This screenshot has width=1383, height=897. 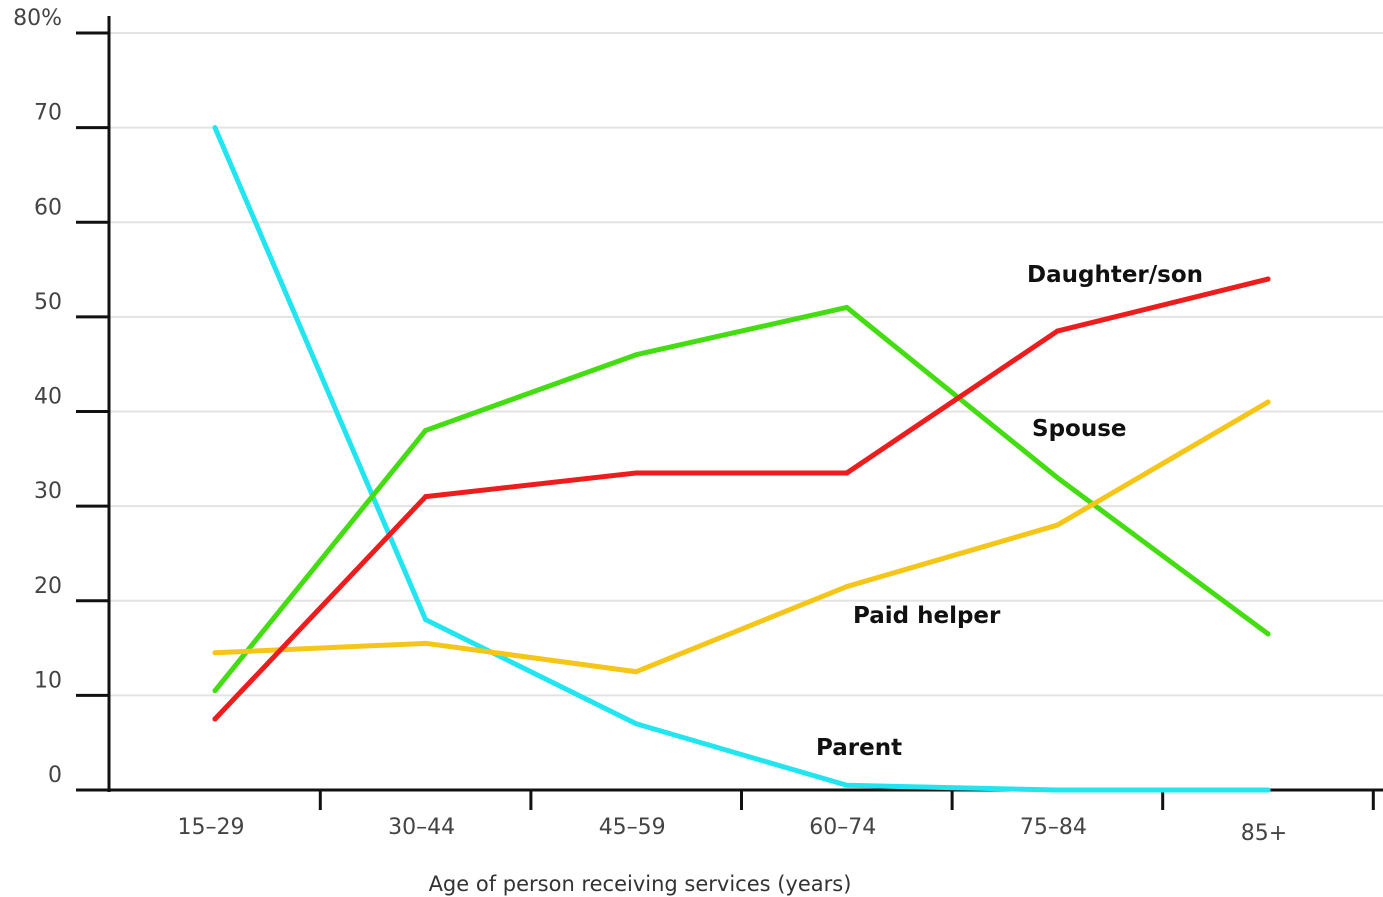 I want to click on y-tick-label: 50, so click(x=48, y=302).